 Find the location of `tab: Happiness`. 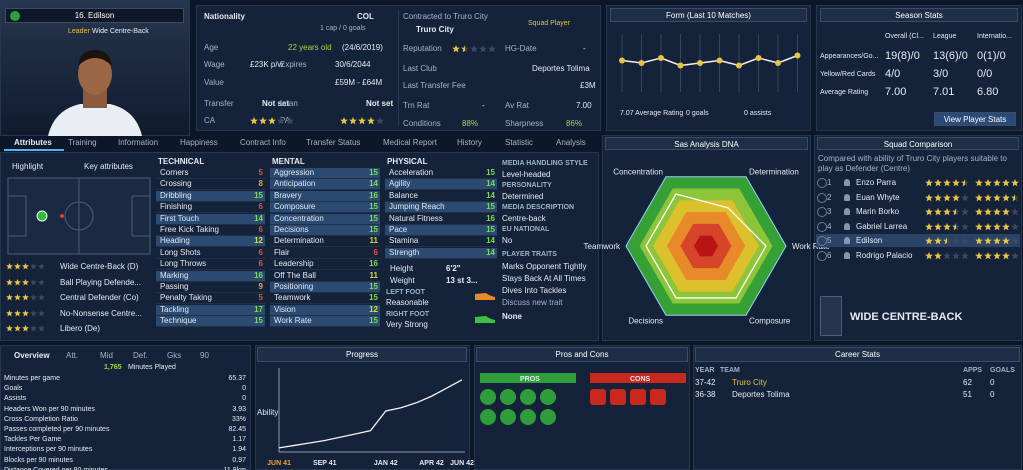

tab: Happiness is located at coordinates (199, 142).